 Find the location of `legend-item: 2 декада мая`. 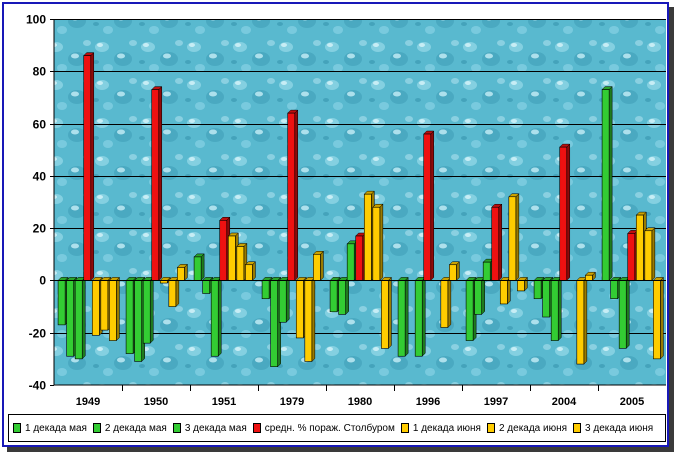

legend-item: 2 декада мая is located at coordinates (129, 428).